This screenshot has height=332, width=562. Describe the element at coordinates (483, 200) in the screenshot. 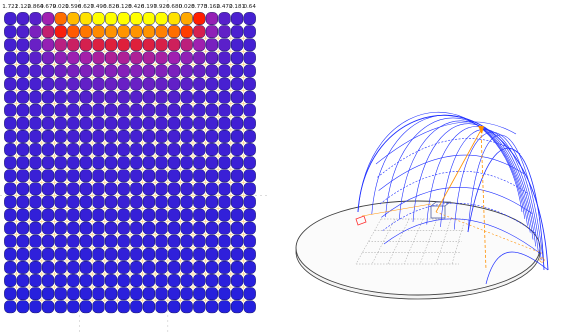

I see `sun-drop-line` at that location.